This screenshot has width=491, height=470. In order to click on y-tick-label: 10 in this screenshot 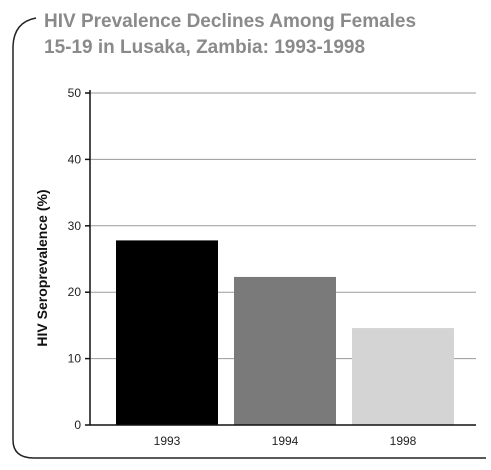, I will do `click(75, 359)`.